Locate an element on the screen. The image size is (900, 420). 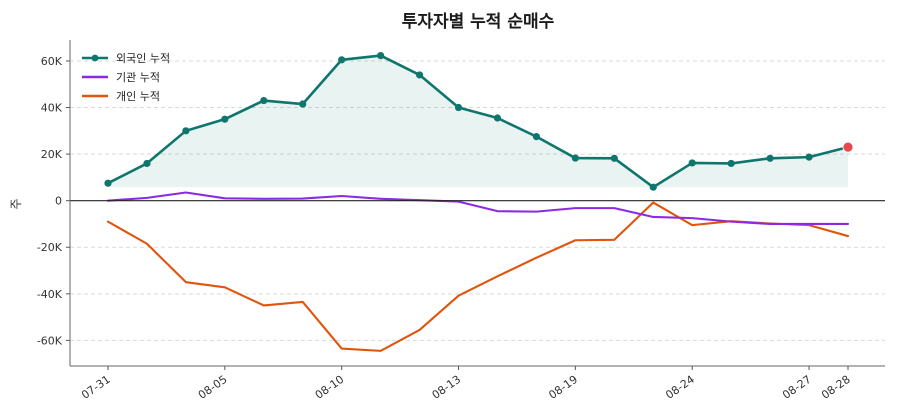
legend-label: 개인 누적 is located at coordinates (138, 96).